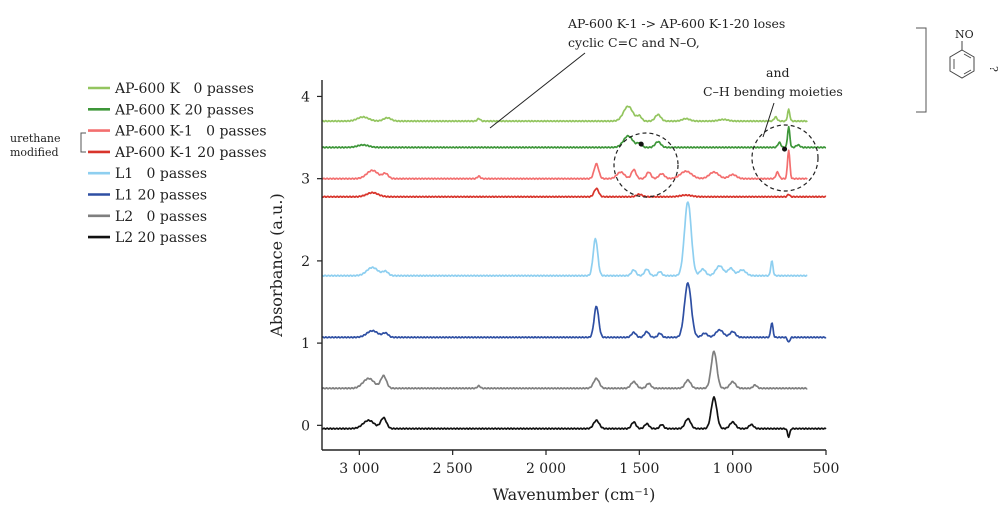  What do you see at coordinates (305, 426) in the screenshot?
I see `y-tick-label: 0` at bounding box center [305, 426].